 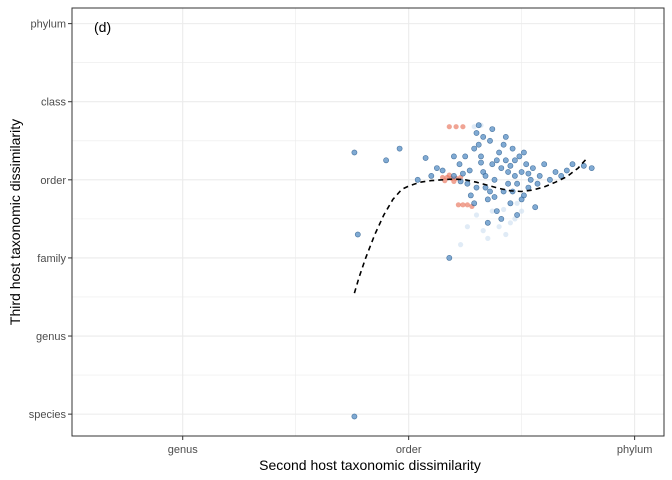 I want to click on trend-line, so click(x=470, y=225).